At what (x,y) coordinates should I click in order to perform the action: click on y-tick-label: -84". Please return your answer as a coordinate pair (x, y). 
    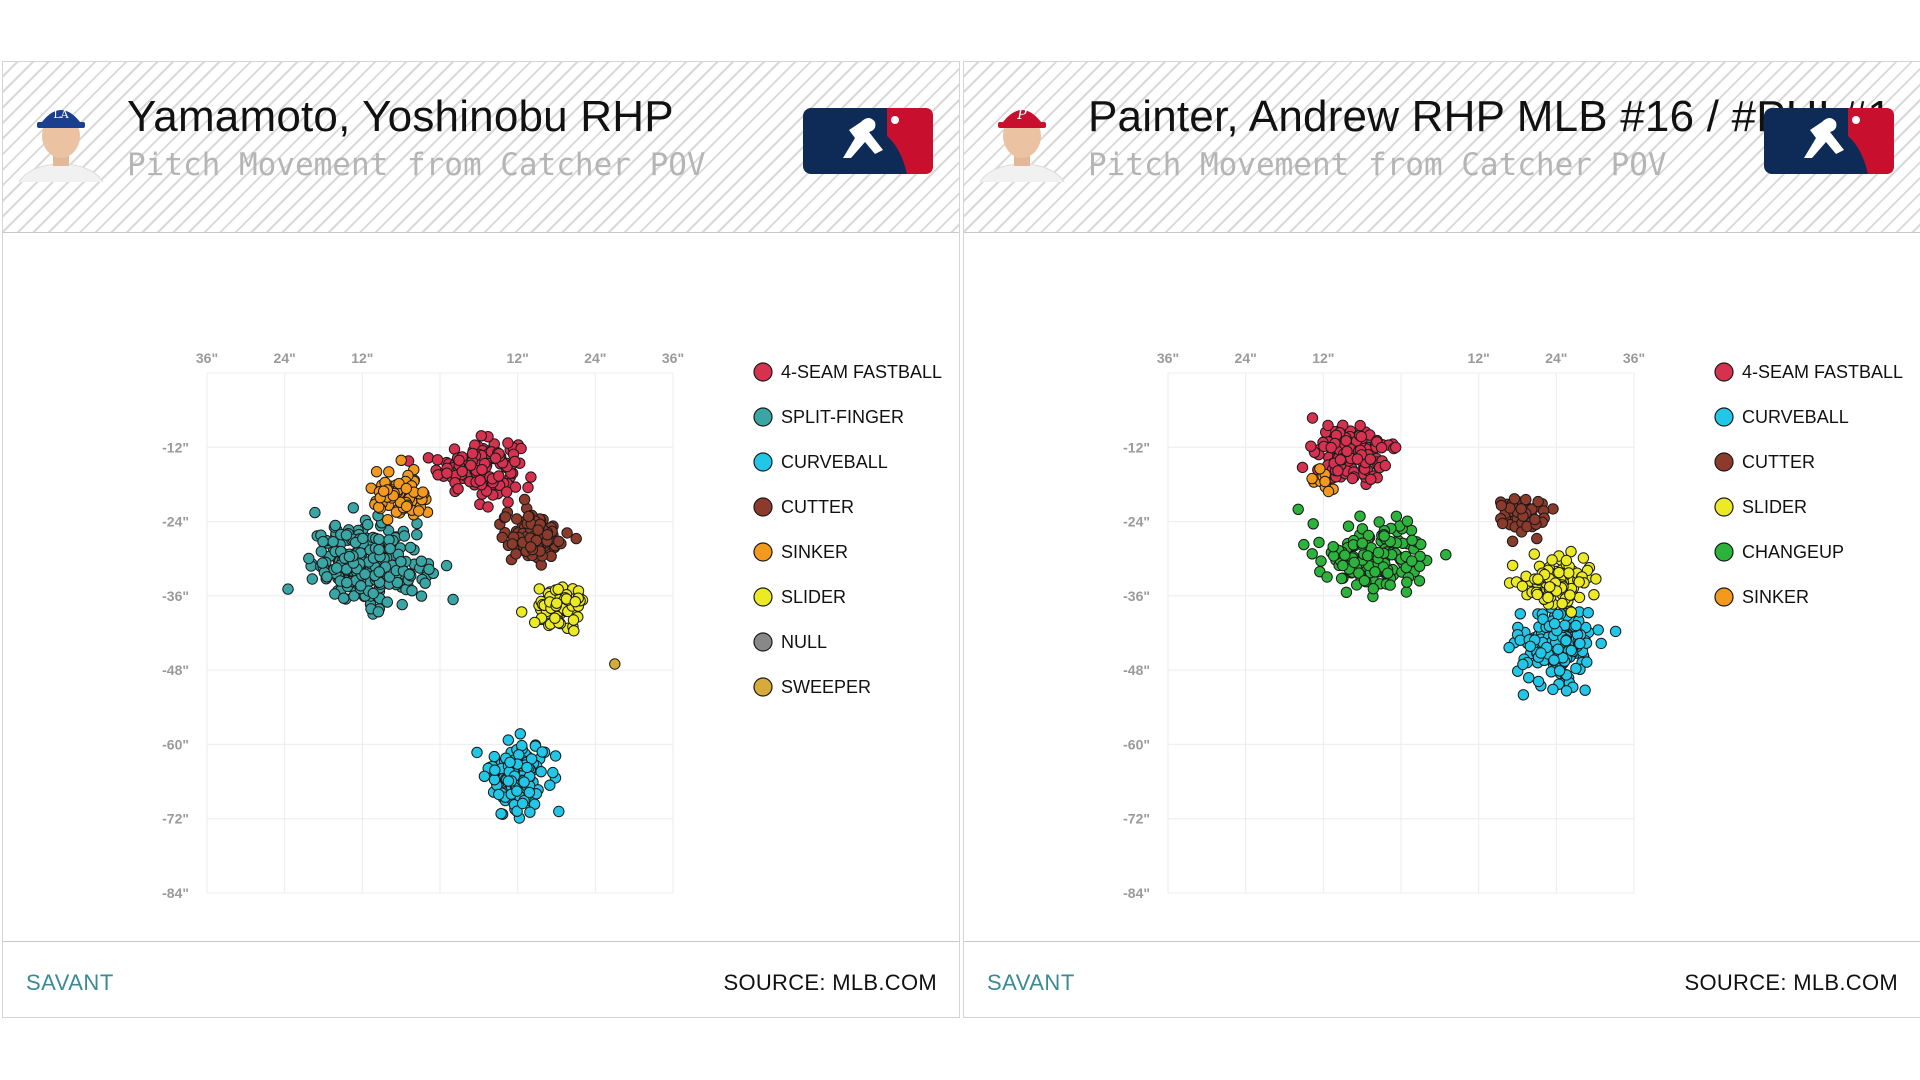
    Looking at the image, I should click on (175, 893).